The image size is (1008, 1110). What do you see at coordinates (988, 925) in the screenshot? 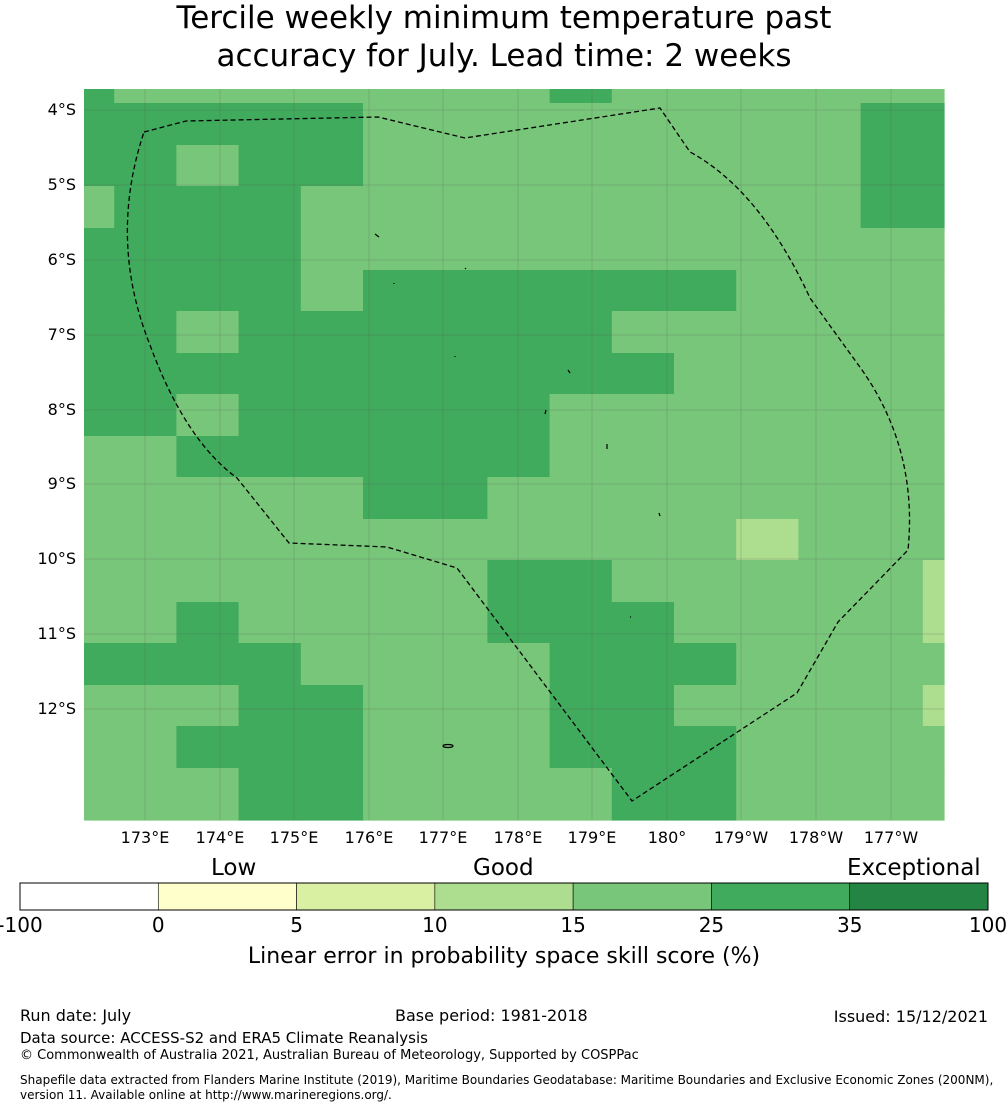
I see `colorbar-tick-label: 100` at bounding box center [988, 925].